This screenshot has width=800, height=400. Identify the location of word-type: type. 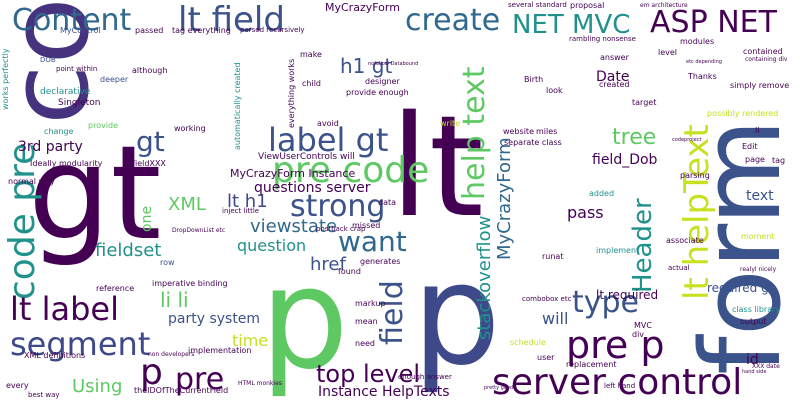
(606, 302).